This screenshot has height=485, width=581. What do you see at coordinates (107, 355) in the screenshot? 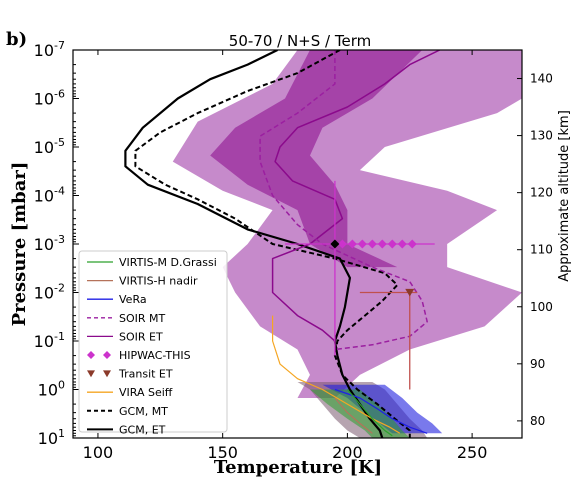
I see `legend-marker-hipwac-this-b` at bounding box center [107, 355].